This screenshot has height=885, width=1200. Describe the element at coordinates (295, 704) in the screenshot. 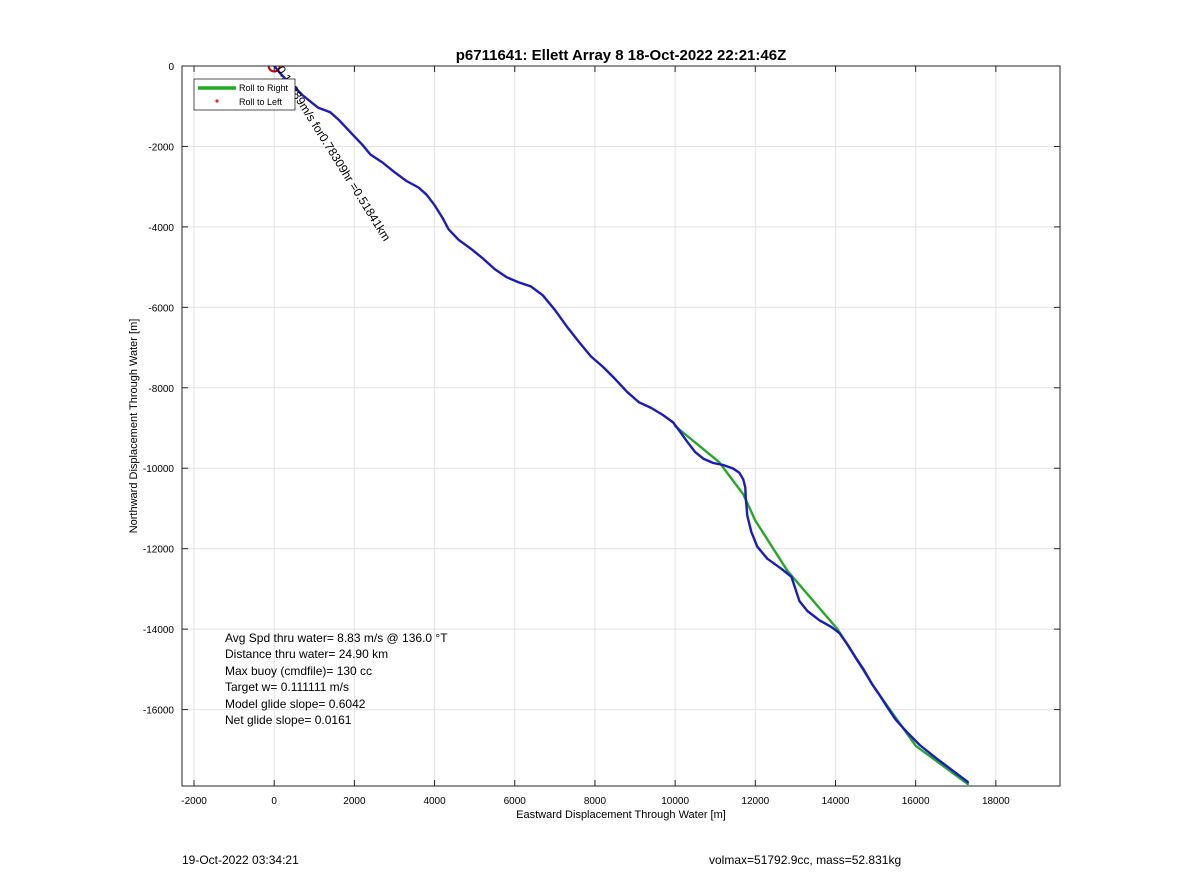

I see `annotation-model-glide: Model glide slope= 0.6042` at that location.